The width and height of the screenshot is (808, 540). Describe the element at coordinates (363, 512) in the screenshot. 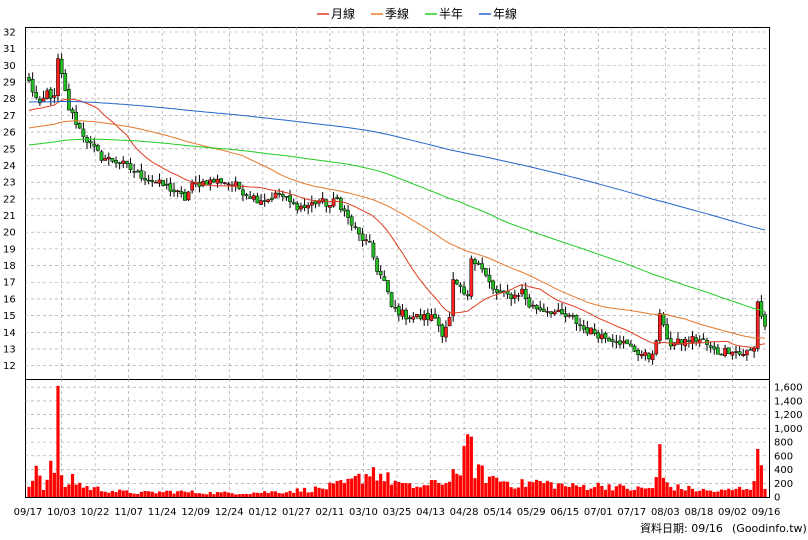

I see `date-tick-label: 03/10` at that location.